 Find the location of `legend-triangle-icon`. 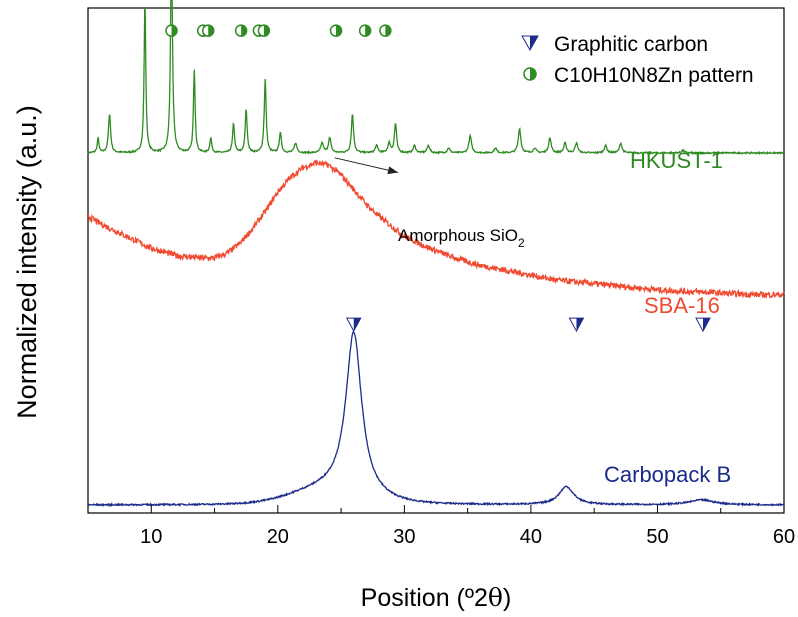

legend-triangle-icon is located at coordinates (530, 43).